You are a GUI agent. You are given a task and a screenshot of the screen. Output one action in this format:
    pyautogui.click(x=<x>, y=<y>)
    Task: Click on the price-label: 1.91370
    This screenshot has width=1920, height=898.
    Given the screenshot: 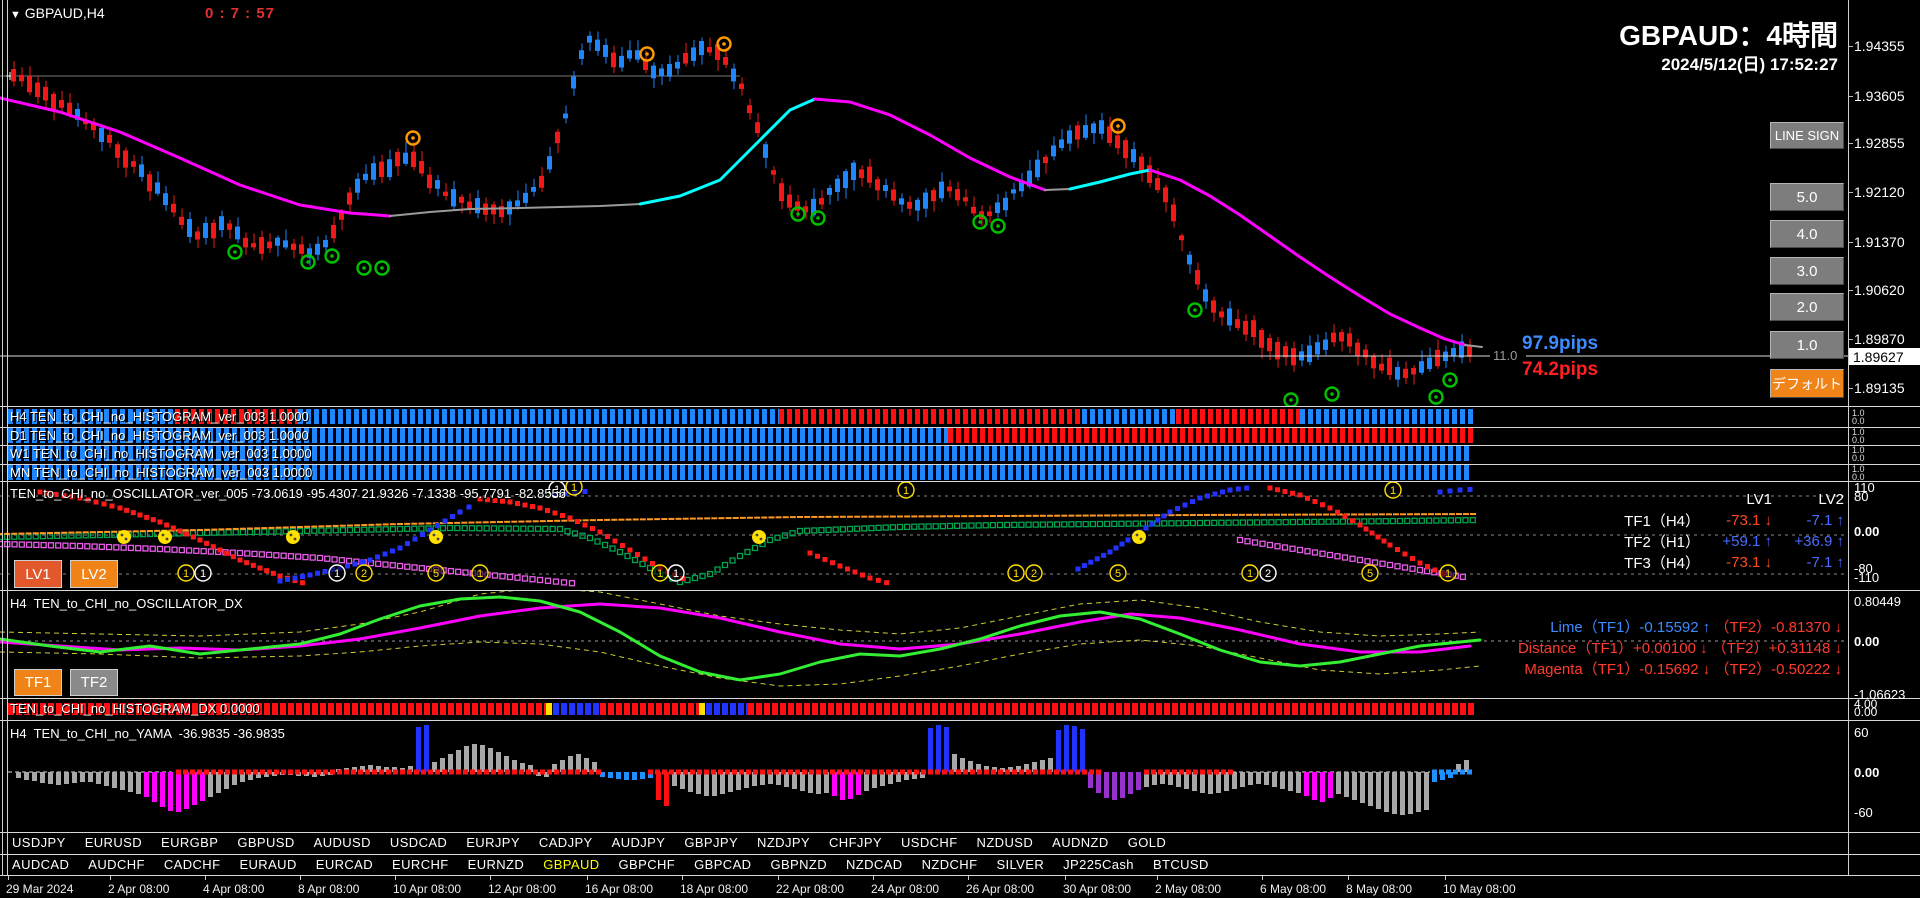 What is the action you would take?
    pyautogui.click(x=1879, y=242)
    